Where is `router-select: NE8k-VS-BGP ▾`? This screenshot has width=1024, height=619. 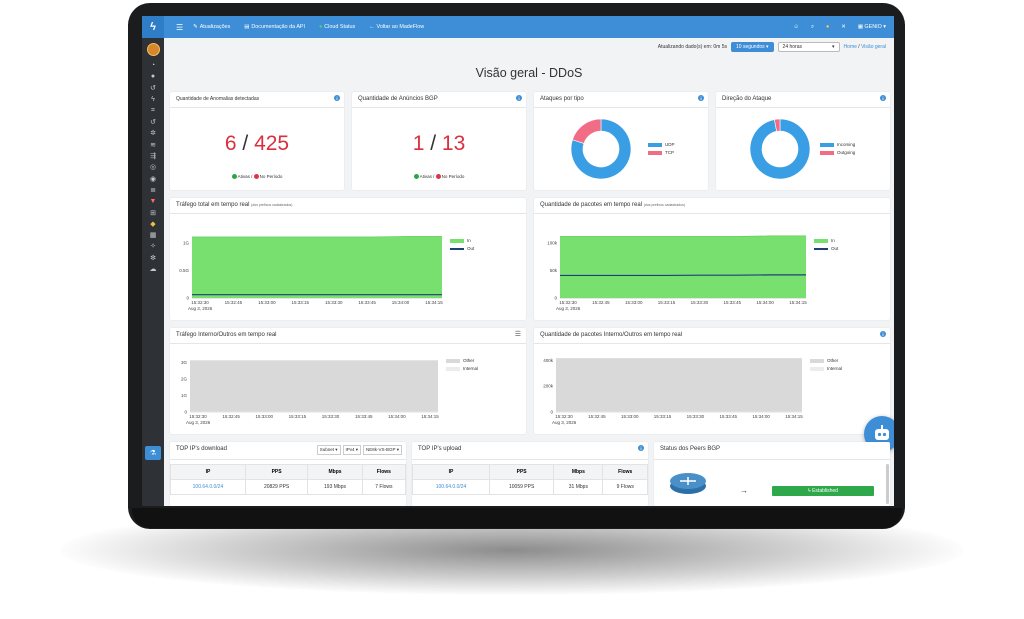 router-select: NE8k-VS-BGP ▾ is located at coordinates (382, 450).